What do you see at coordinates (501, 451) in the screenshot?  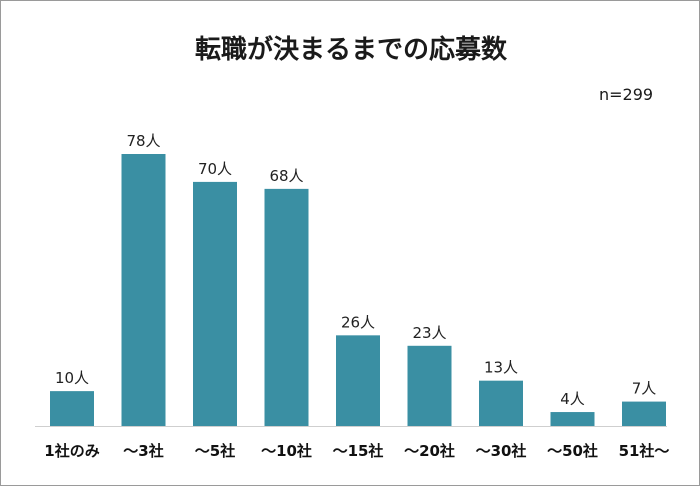 I see `category-label-7: ～30社` at bounding box center [501, 451].